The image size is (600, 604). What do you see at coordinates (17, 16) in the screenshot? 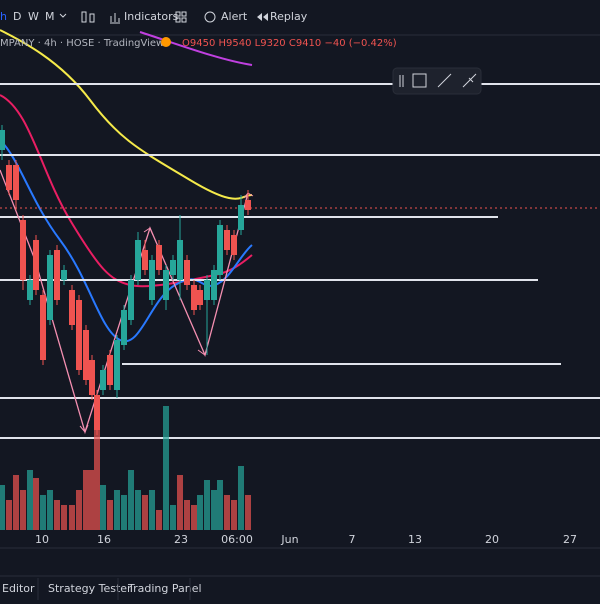
I see `interval: D` at bounding box center [17, 16].